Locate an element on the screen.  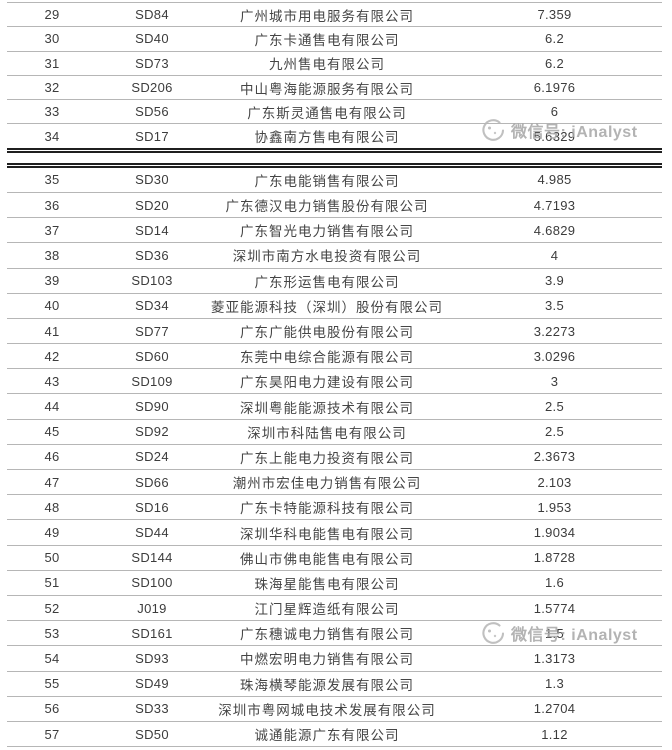
rank-cell: 37 is located at coordinates (52, 230).